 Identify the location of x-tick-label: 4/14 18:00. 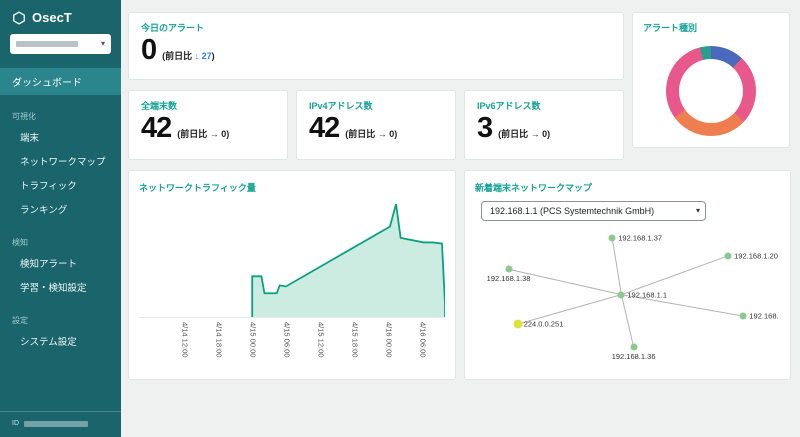
(219, 340).